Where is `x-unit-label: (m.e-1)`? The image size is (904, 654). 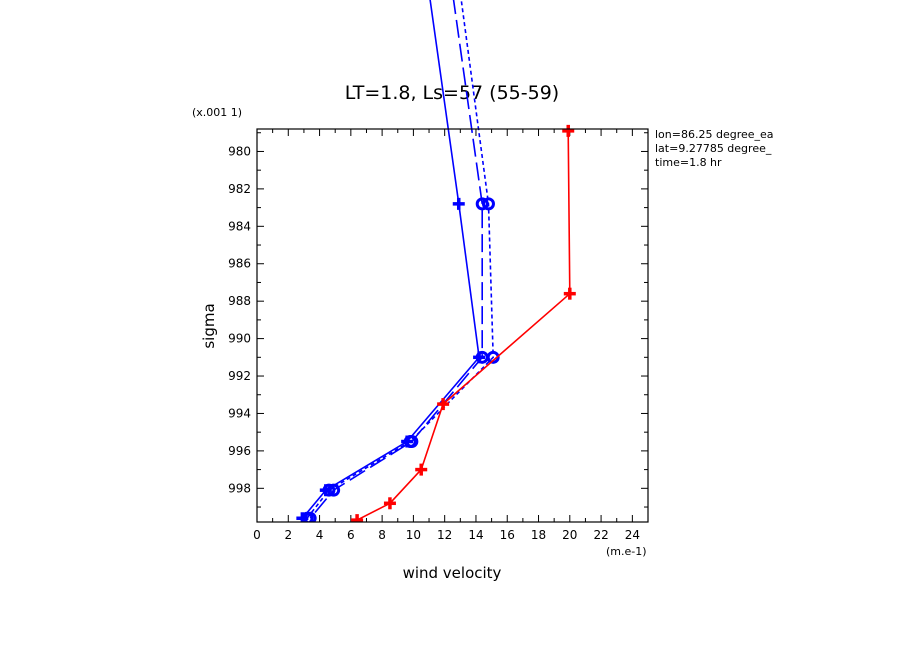 x-unit-label: (m.e-1) is located at coordinates (626, 551).